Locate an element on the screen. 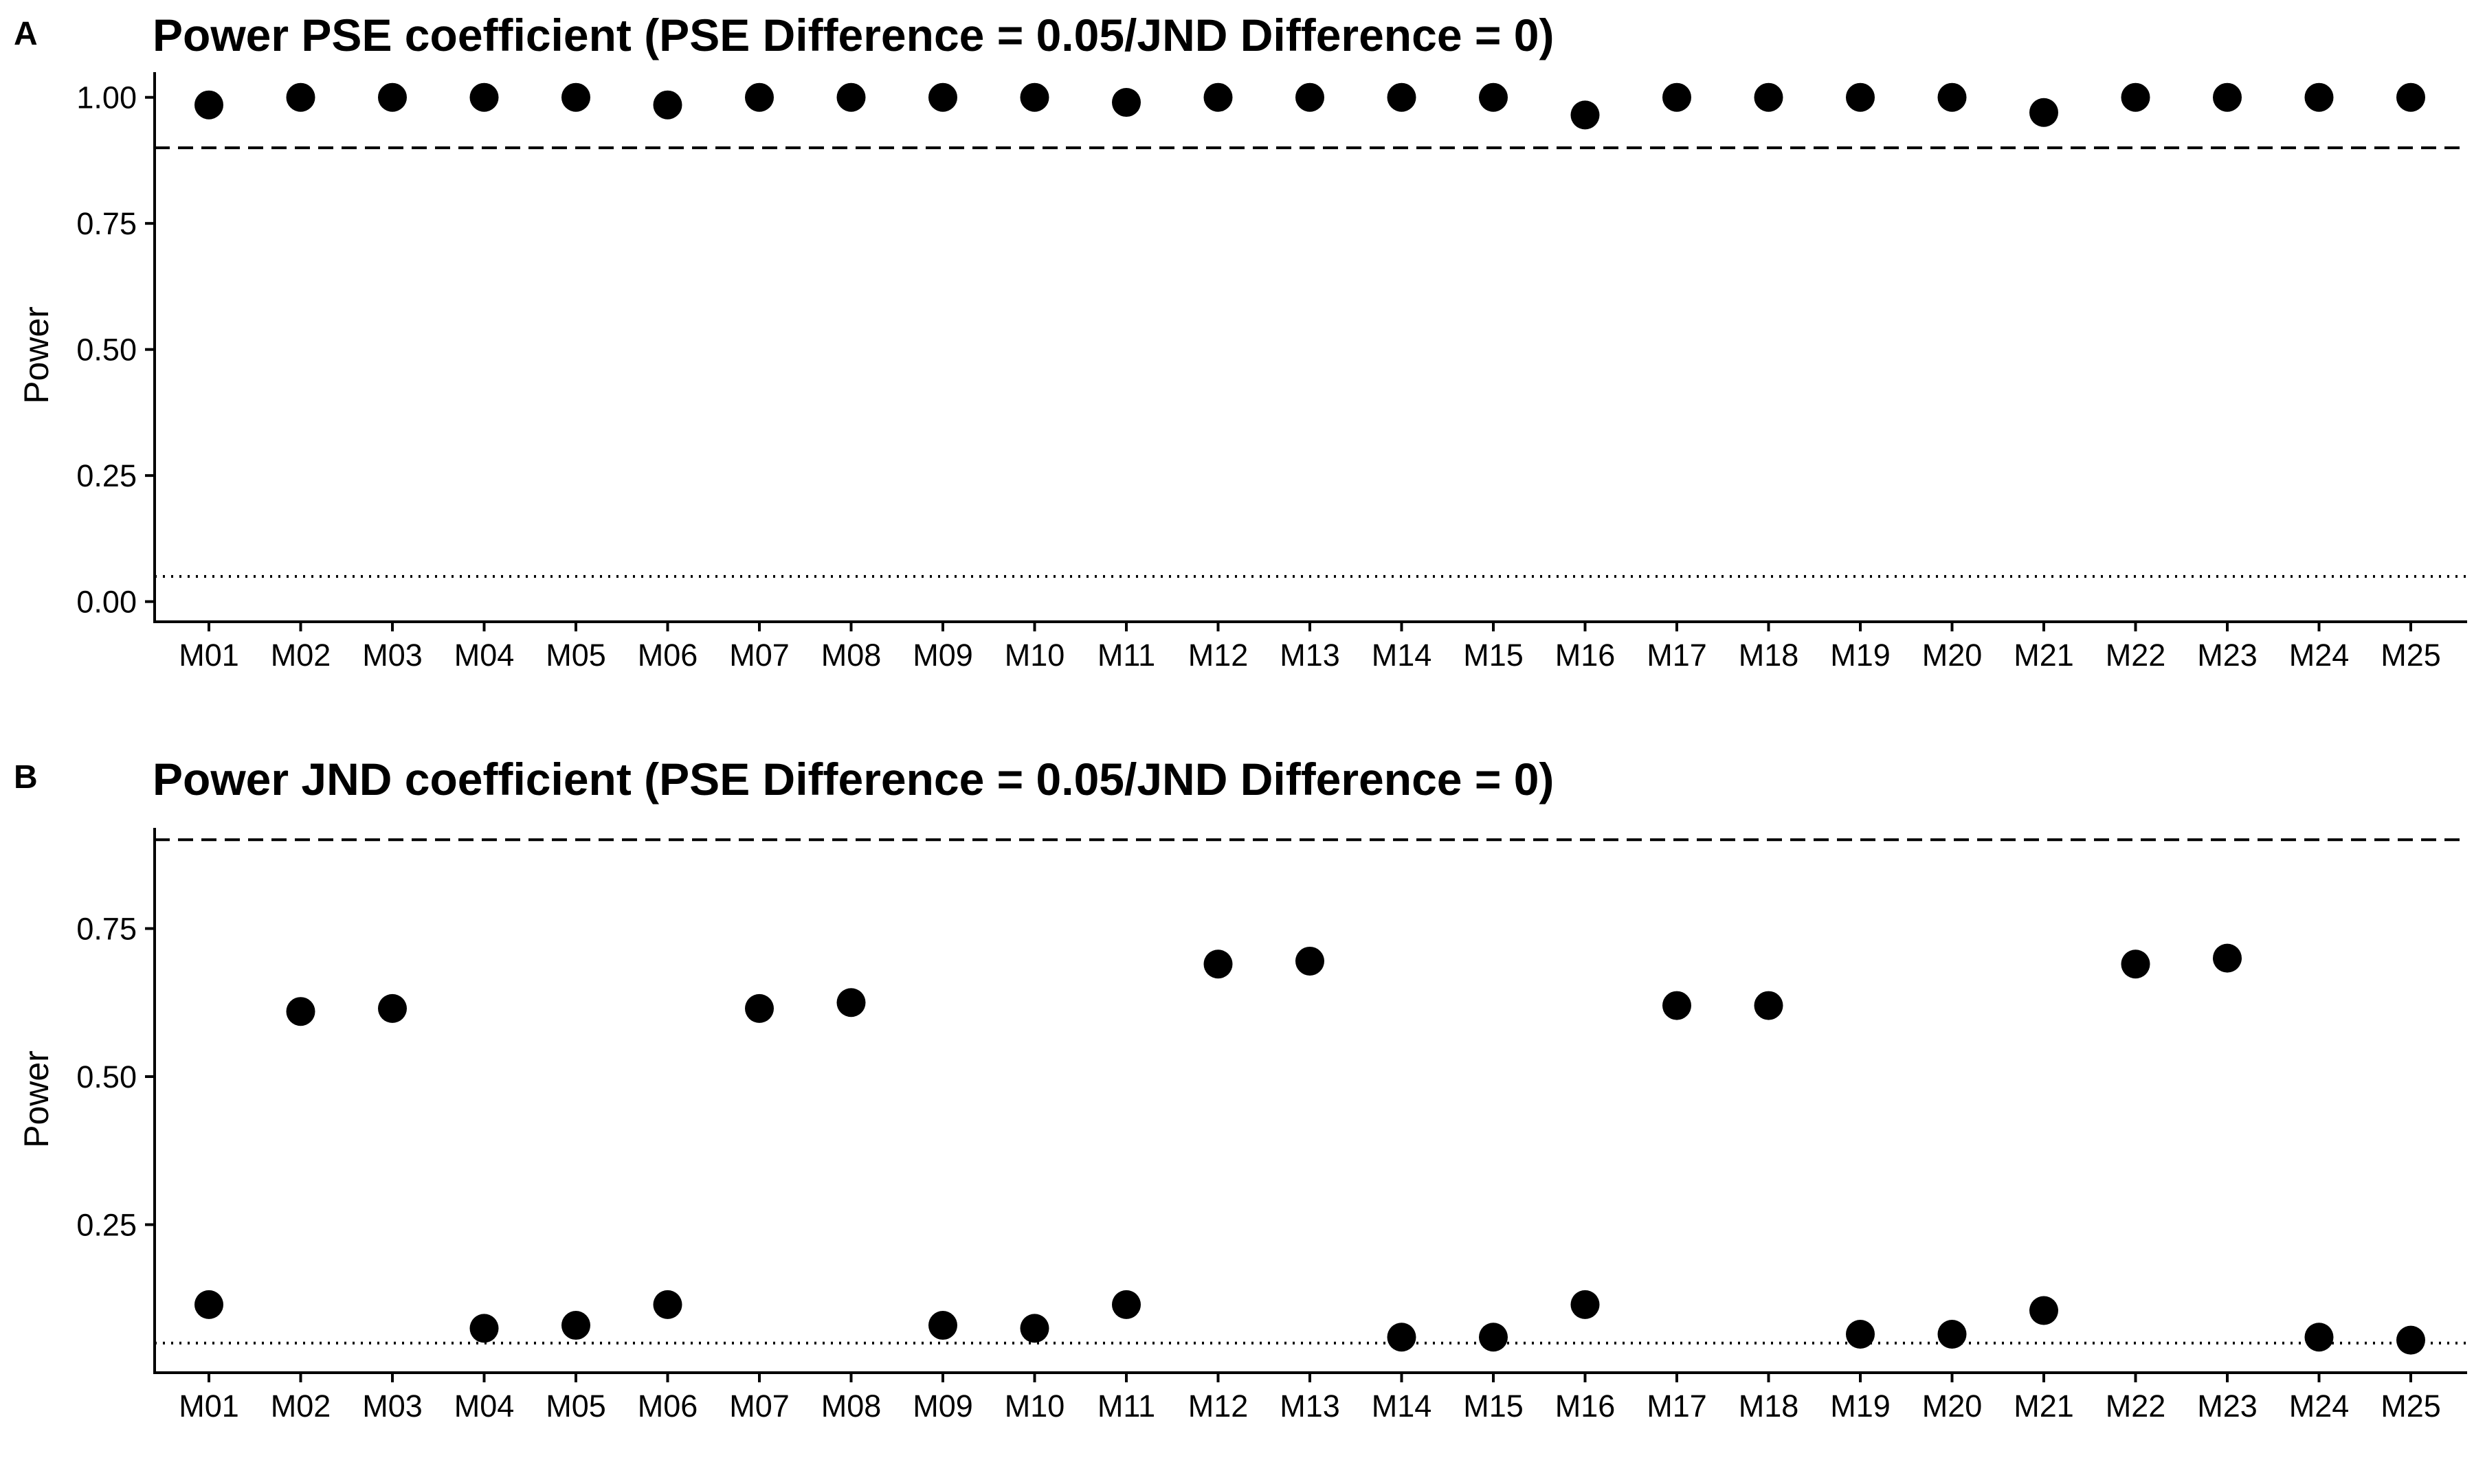 This screenshot has width=2474, height=1484. panel-b-point-m17 is located at coordinates (1676, 1005).